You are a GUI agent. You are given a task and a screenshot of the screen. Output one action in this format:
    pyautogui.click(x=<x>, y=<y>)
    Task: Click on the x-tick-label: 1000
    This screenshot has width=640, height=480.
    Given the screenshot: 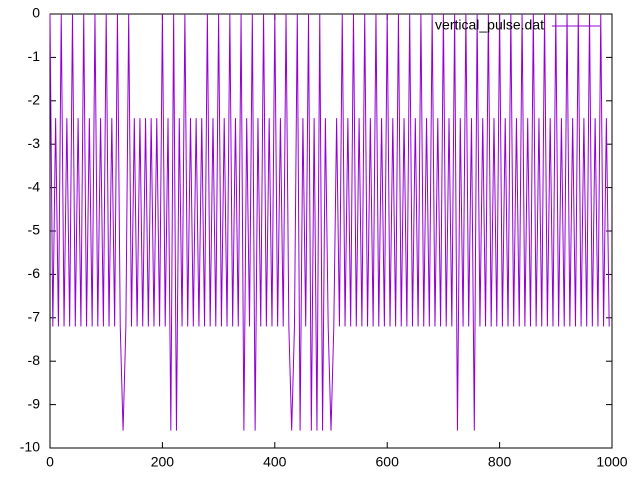 What is the action you would take?
    pyautogui.click(x=611, y=462)
    